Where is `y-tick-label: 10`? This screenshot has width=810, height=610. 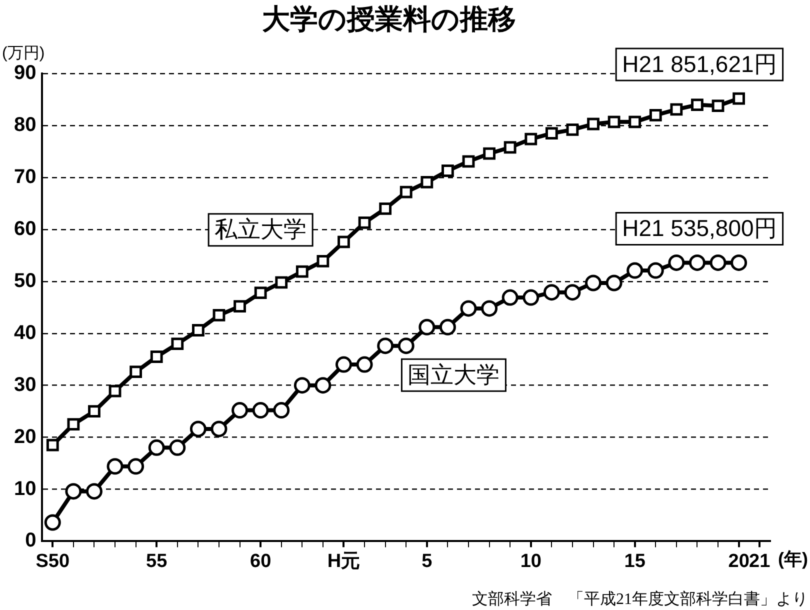 y-tick-label: 10 is located at coordinates (25, 489).